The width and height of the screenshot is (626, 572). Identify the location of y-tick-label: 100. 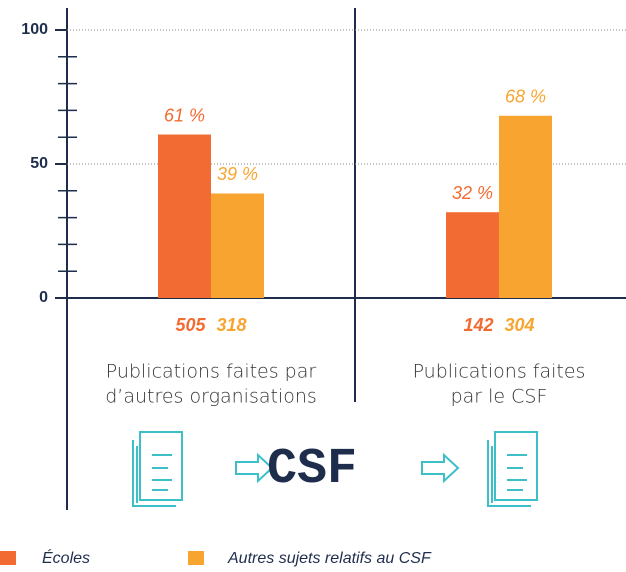
(34, 29).